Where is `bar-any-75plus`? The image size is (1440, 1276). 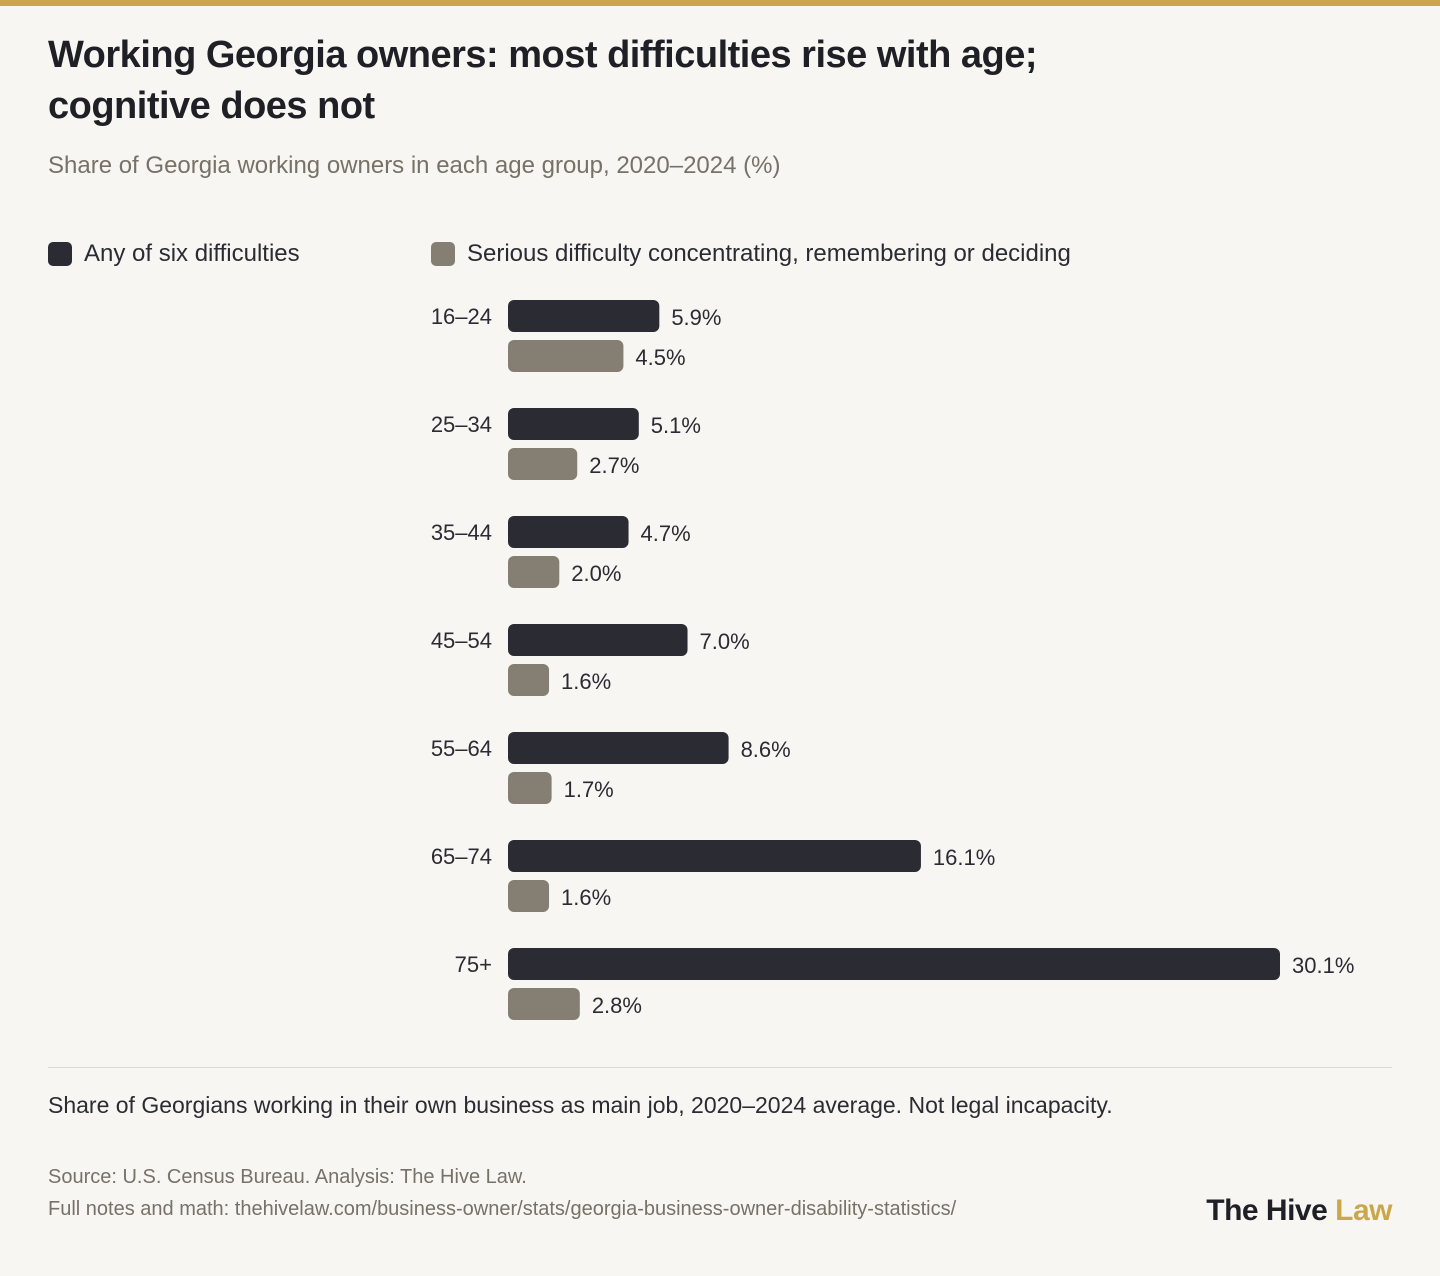 bar-any-75plus is located at coordinates (894, 964).